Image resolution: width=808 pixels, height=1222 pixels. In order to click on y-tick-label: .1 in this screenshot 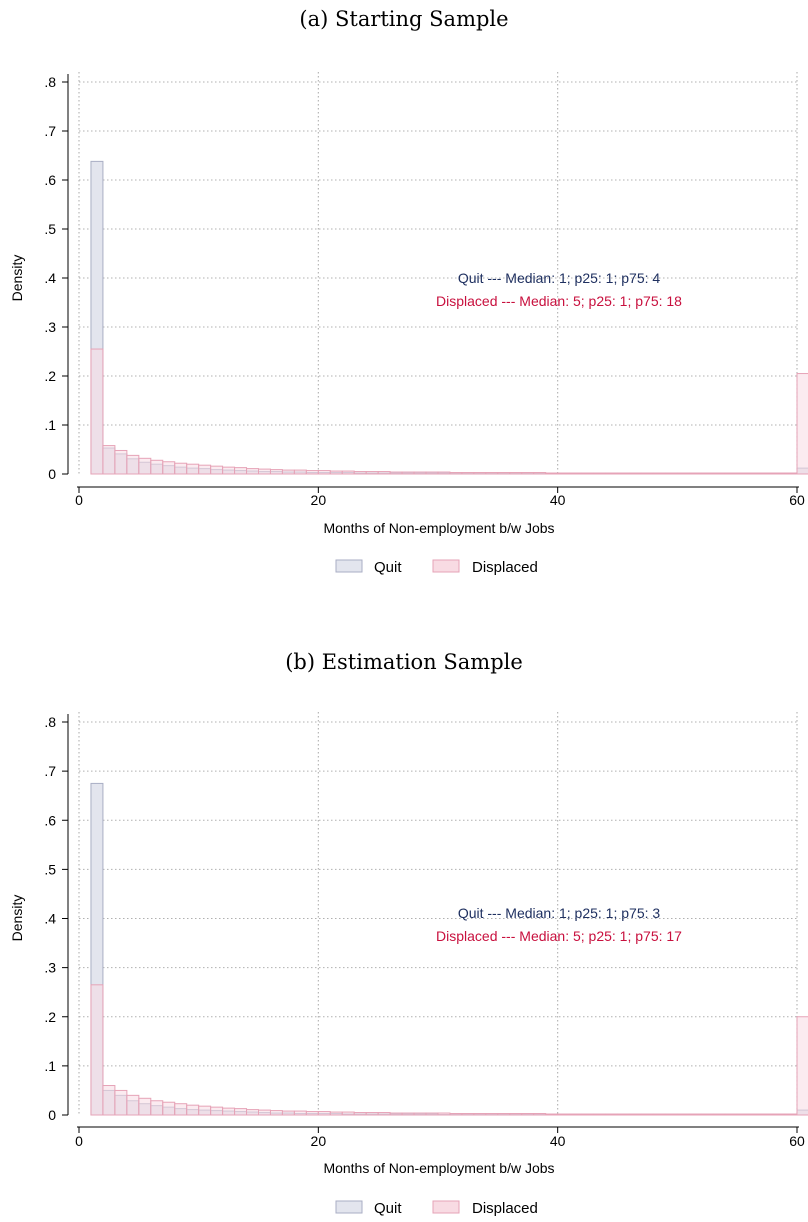, I will do `click(50, 425)`.